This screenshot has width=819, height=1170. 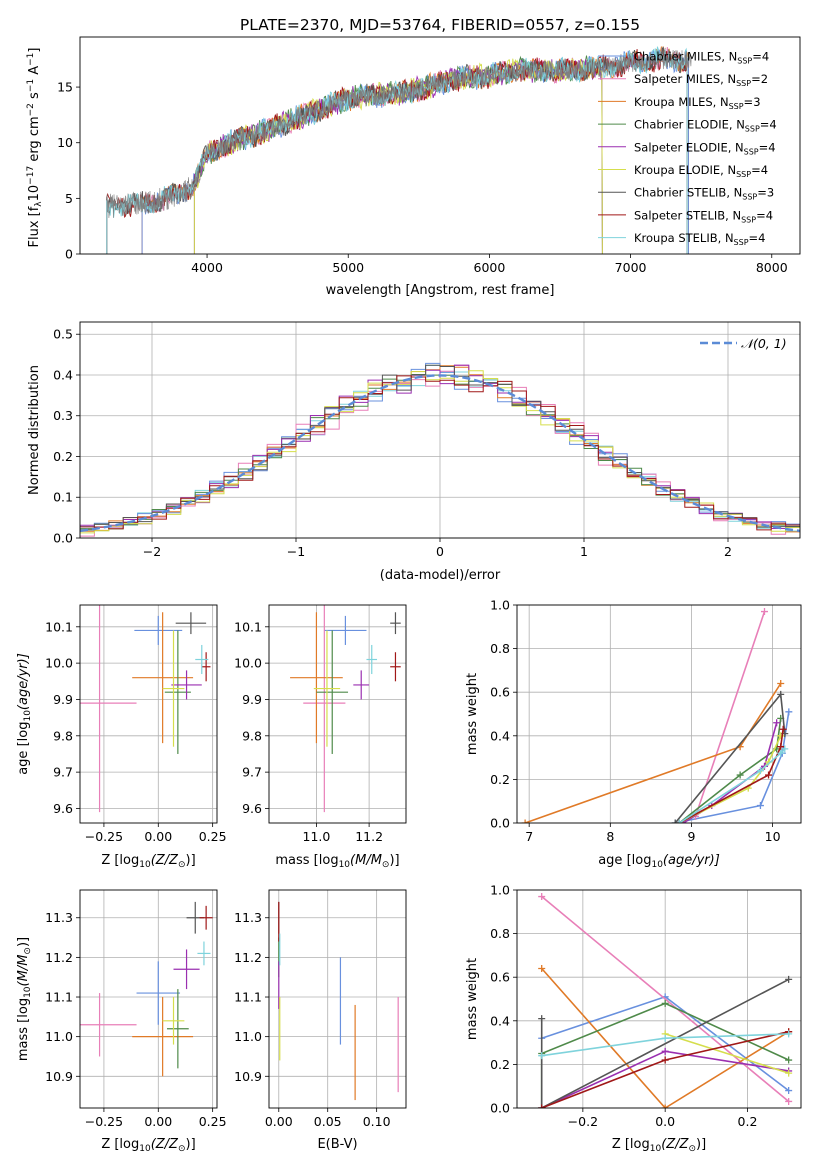 I want to click on y-axis-label-part: ], so click(x=34, y=50).